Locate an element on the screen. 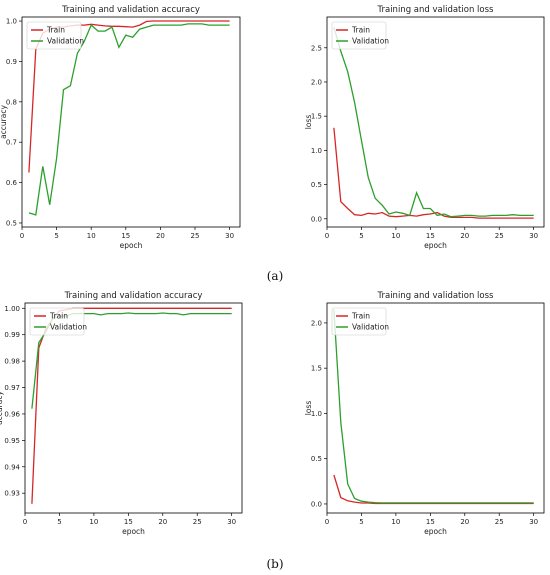 Image resolution: width=550 pixels, height=575 pixels. y-tick-label: 0.8 is located at coordinates (11, 102).